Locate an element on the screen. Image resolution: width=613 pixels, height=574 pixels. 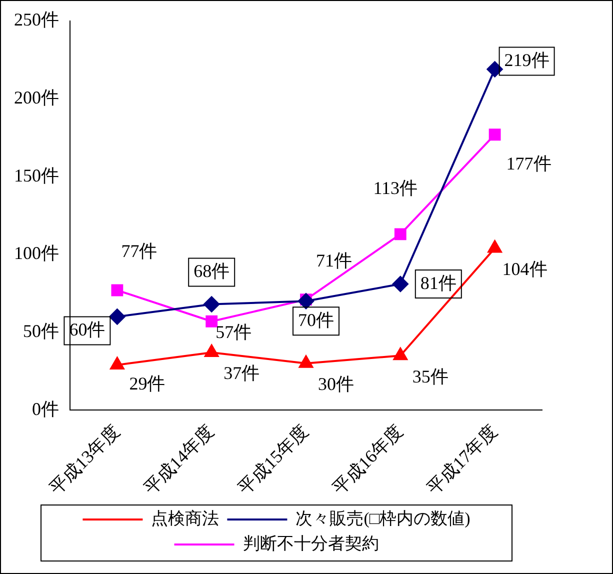
x-tick-label: 平成17年度 is located at coordinates (462, 459).